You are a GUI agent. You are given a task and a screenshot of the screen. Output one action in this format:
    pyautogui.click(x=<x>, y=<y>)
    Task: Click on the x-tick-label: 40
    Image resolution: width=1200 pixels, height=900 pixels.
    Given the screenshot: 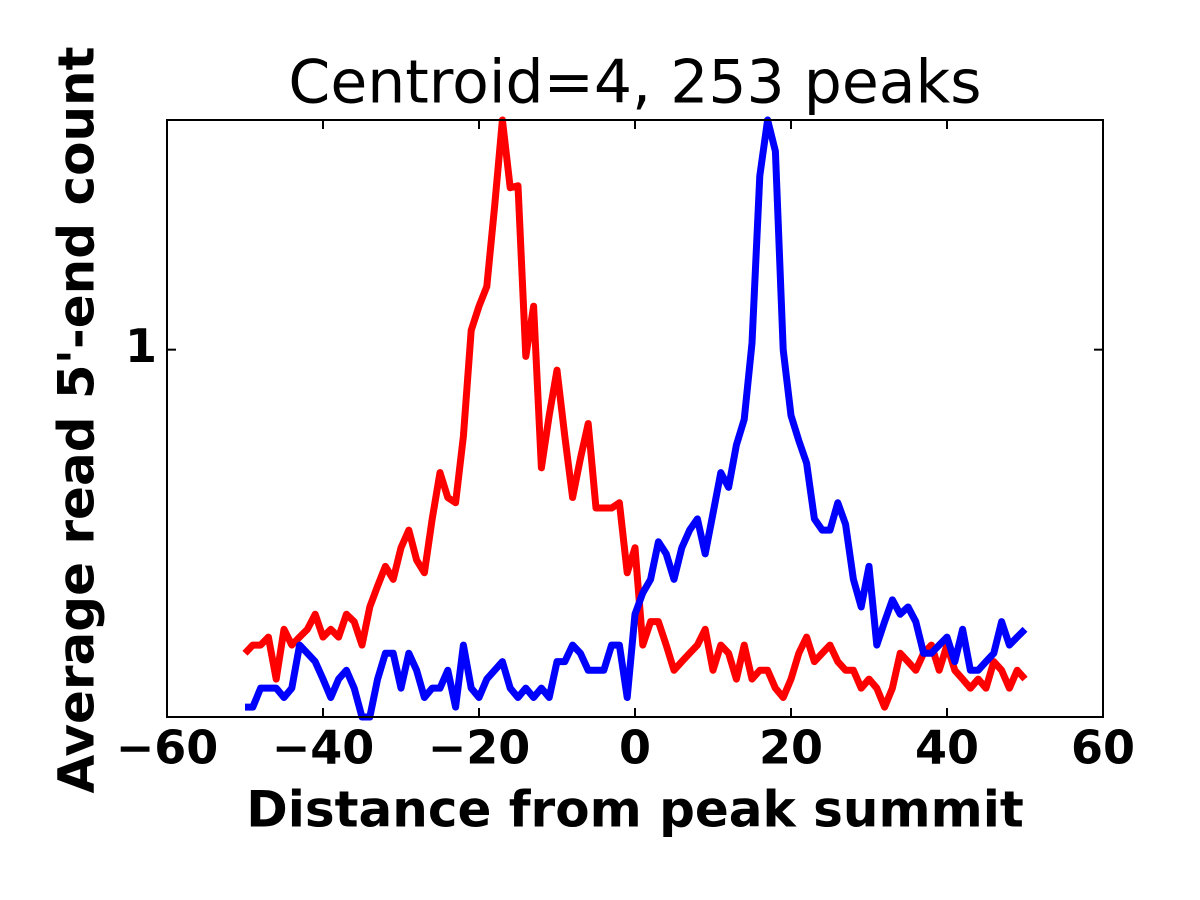 What is the action you would take?
    pyautogui.click(x=947, y=748)
    